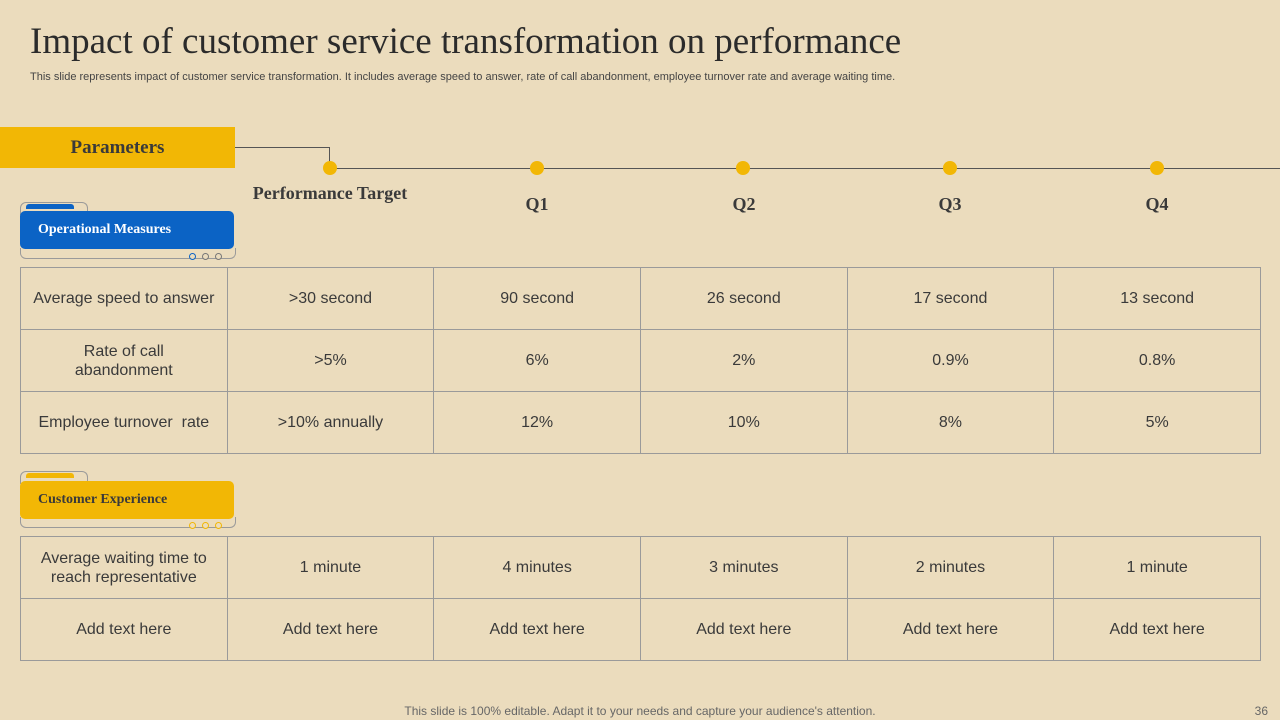 Image resolution: width=1280 pixels, height=720 pixels. I want to click on column-header-target: Performance Target, so click(330, 193).